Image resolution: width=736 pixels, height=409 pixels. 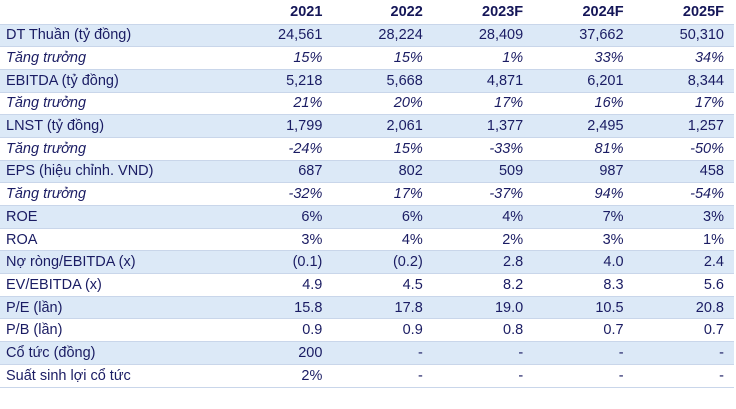 What do you see at coordinates (382, 12) in the screenshot?
I see `header-2022: 2022` at bounding box center [382, 12].